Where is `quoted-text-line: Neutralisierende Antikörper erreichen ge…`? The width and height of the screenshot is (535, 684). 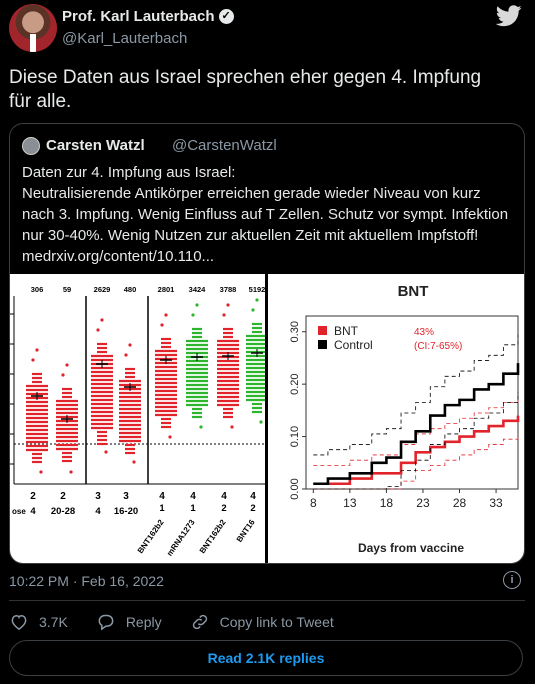 quoted-text-line: Neutralisierende Antikörper erreichen ge… is located at coordinates (251, 193).